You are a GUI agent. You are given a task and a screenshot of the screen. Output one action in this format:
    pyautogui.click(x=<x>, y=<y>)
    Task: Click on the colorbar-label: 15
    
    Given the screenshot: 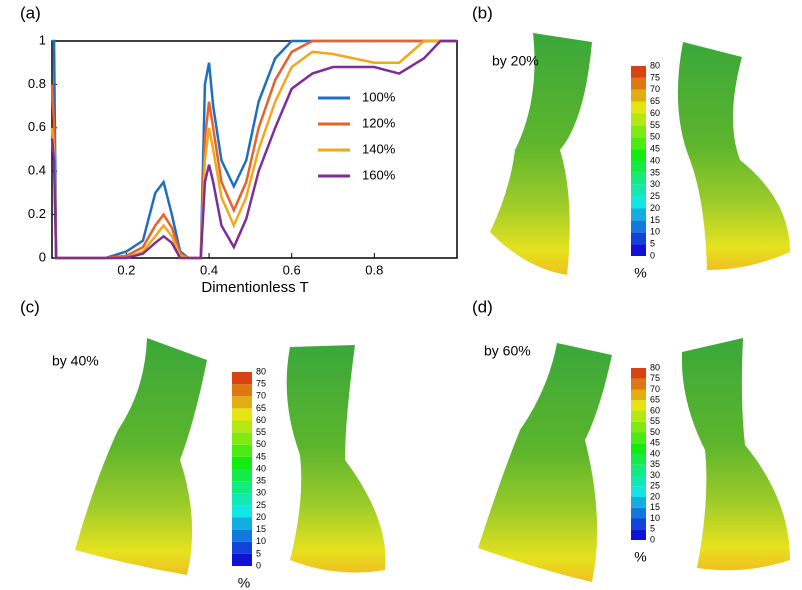 What is the action you would take?
    pyautogui.click(x=655, y=220)
    